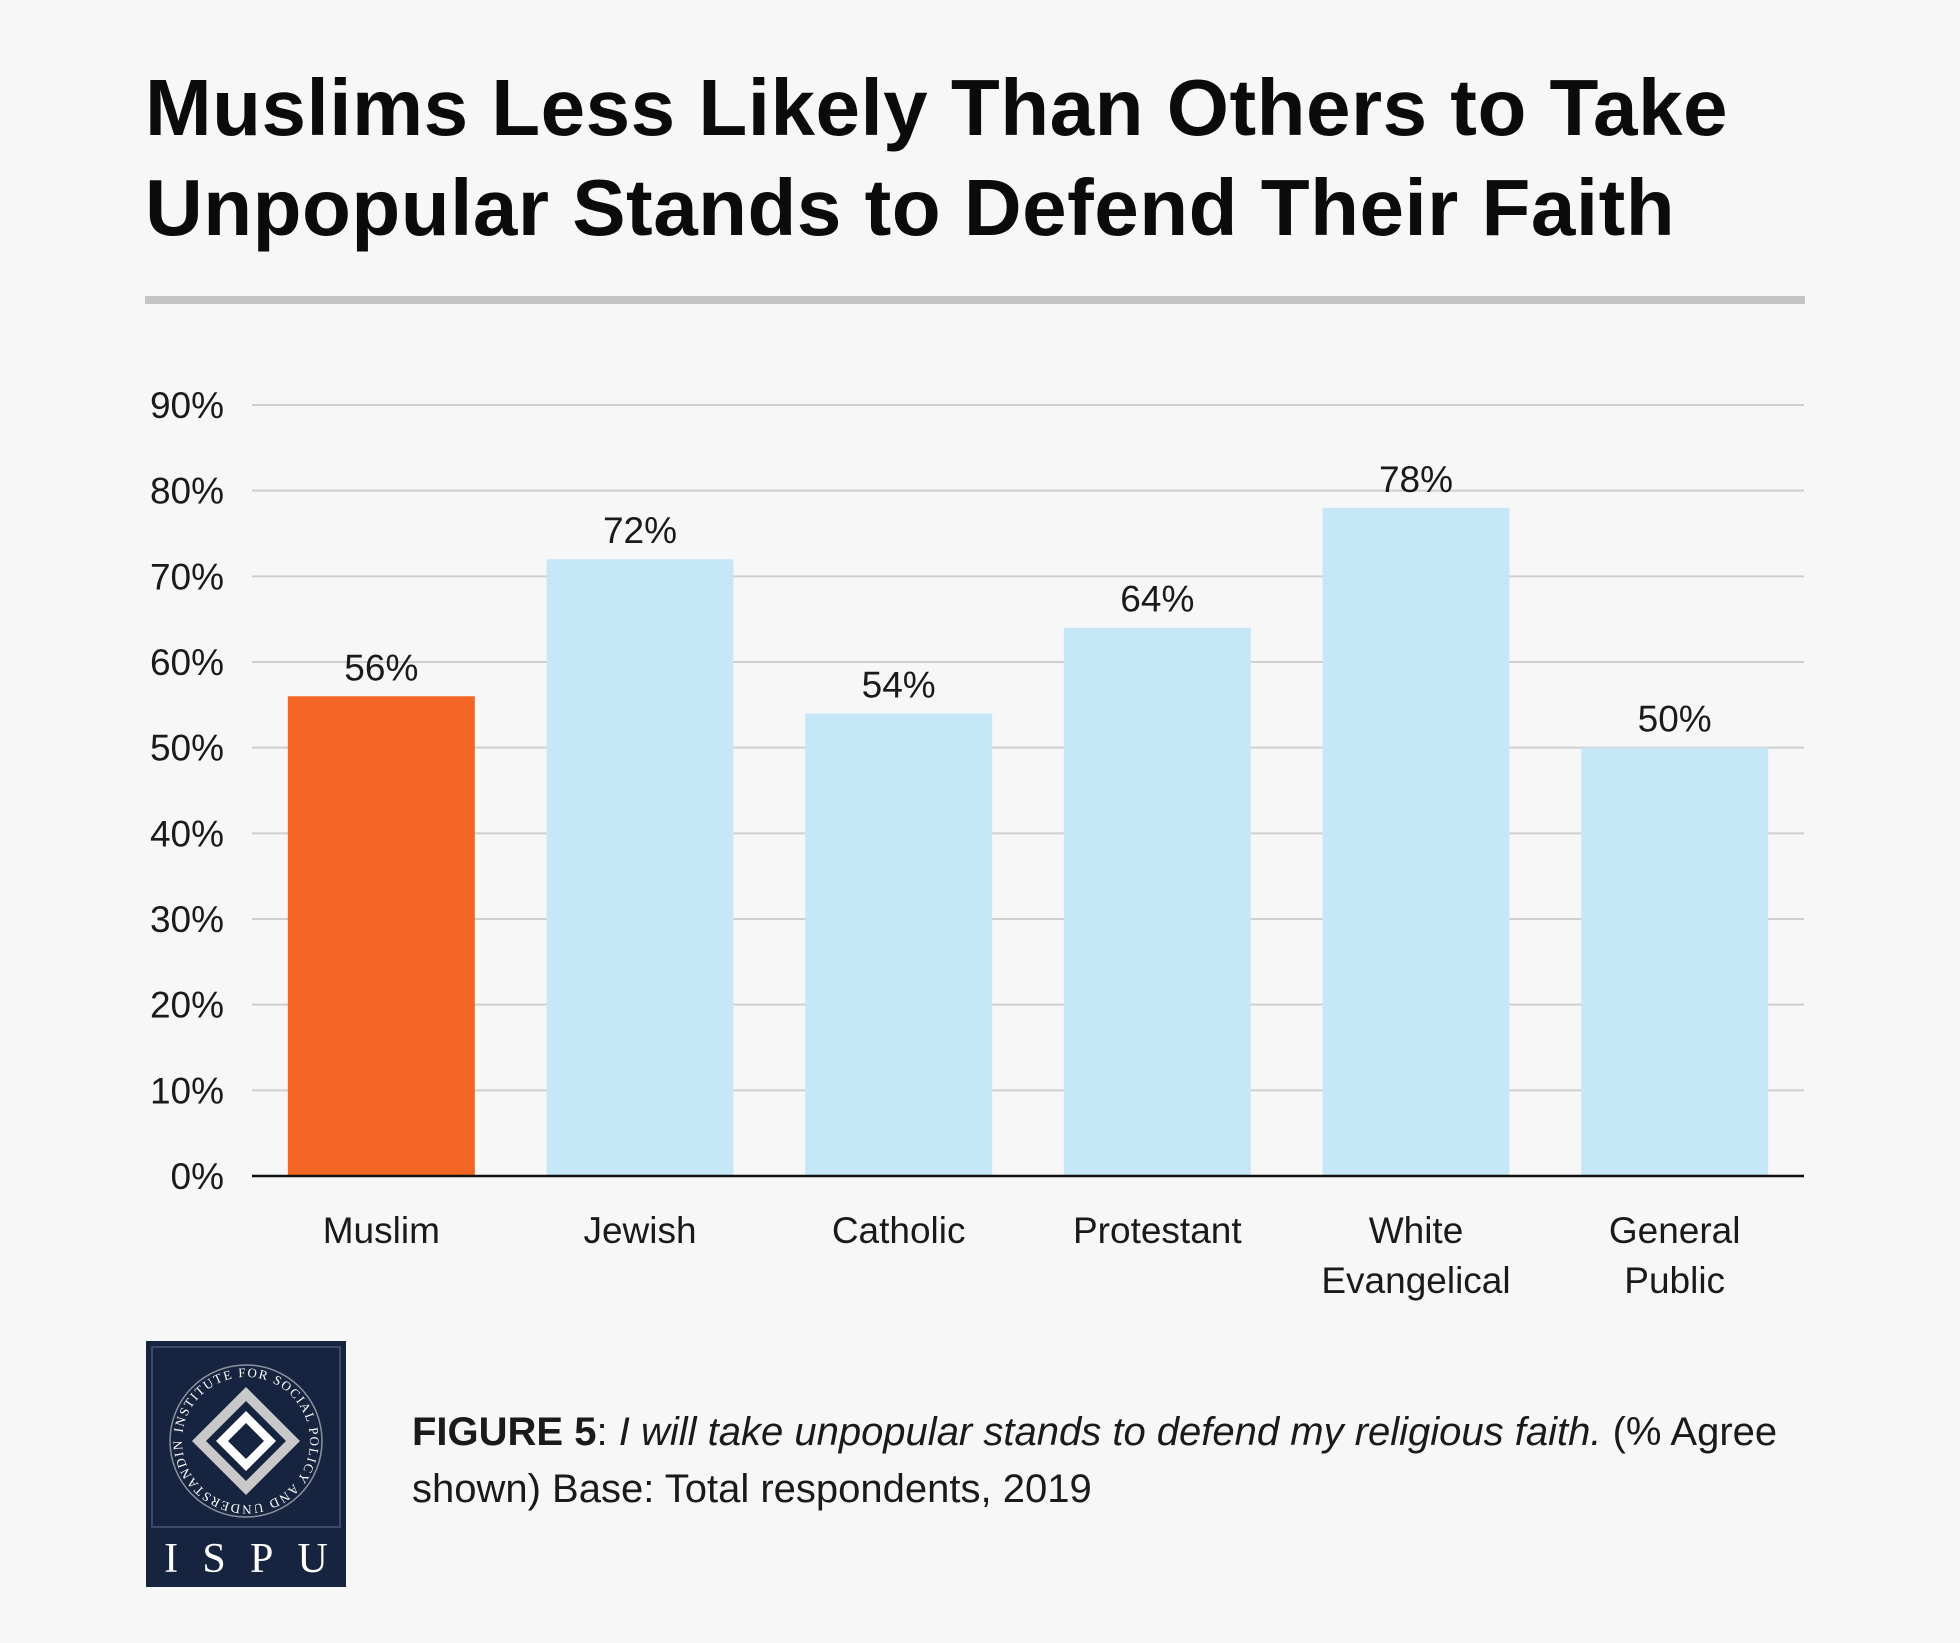 This screenshot has width=1960, height=1643. I want to click on bar-value-label: 56%, so click(381, 667).